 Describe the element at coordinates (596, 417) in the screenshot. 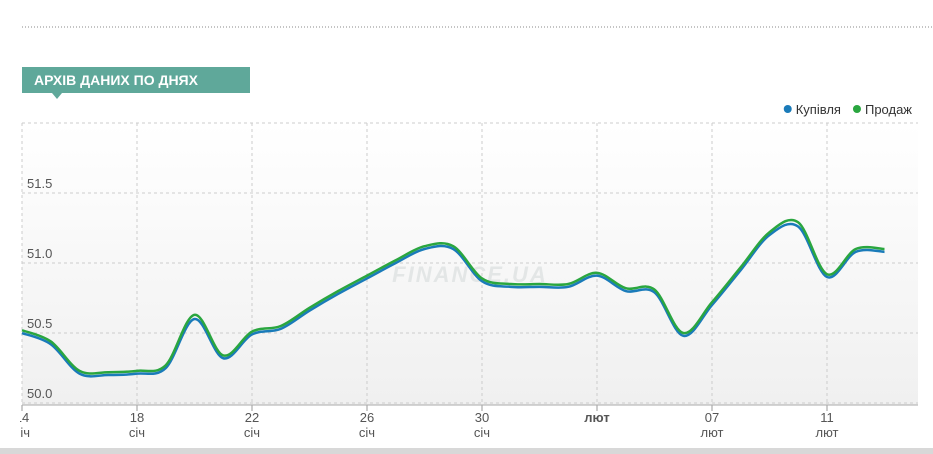

I see `x-tick-label: лют` at that location.